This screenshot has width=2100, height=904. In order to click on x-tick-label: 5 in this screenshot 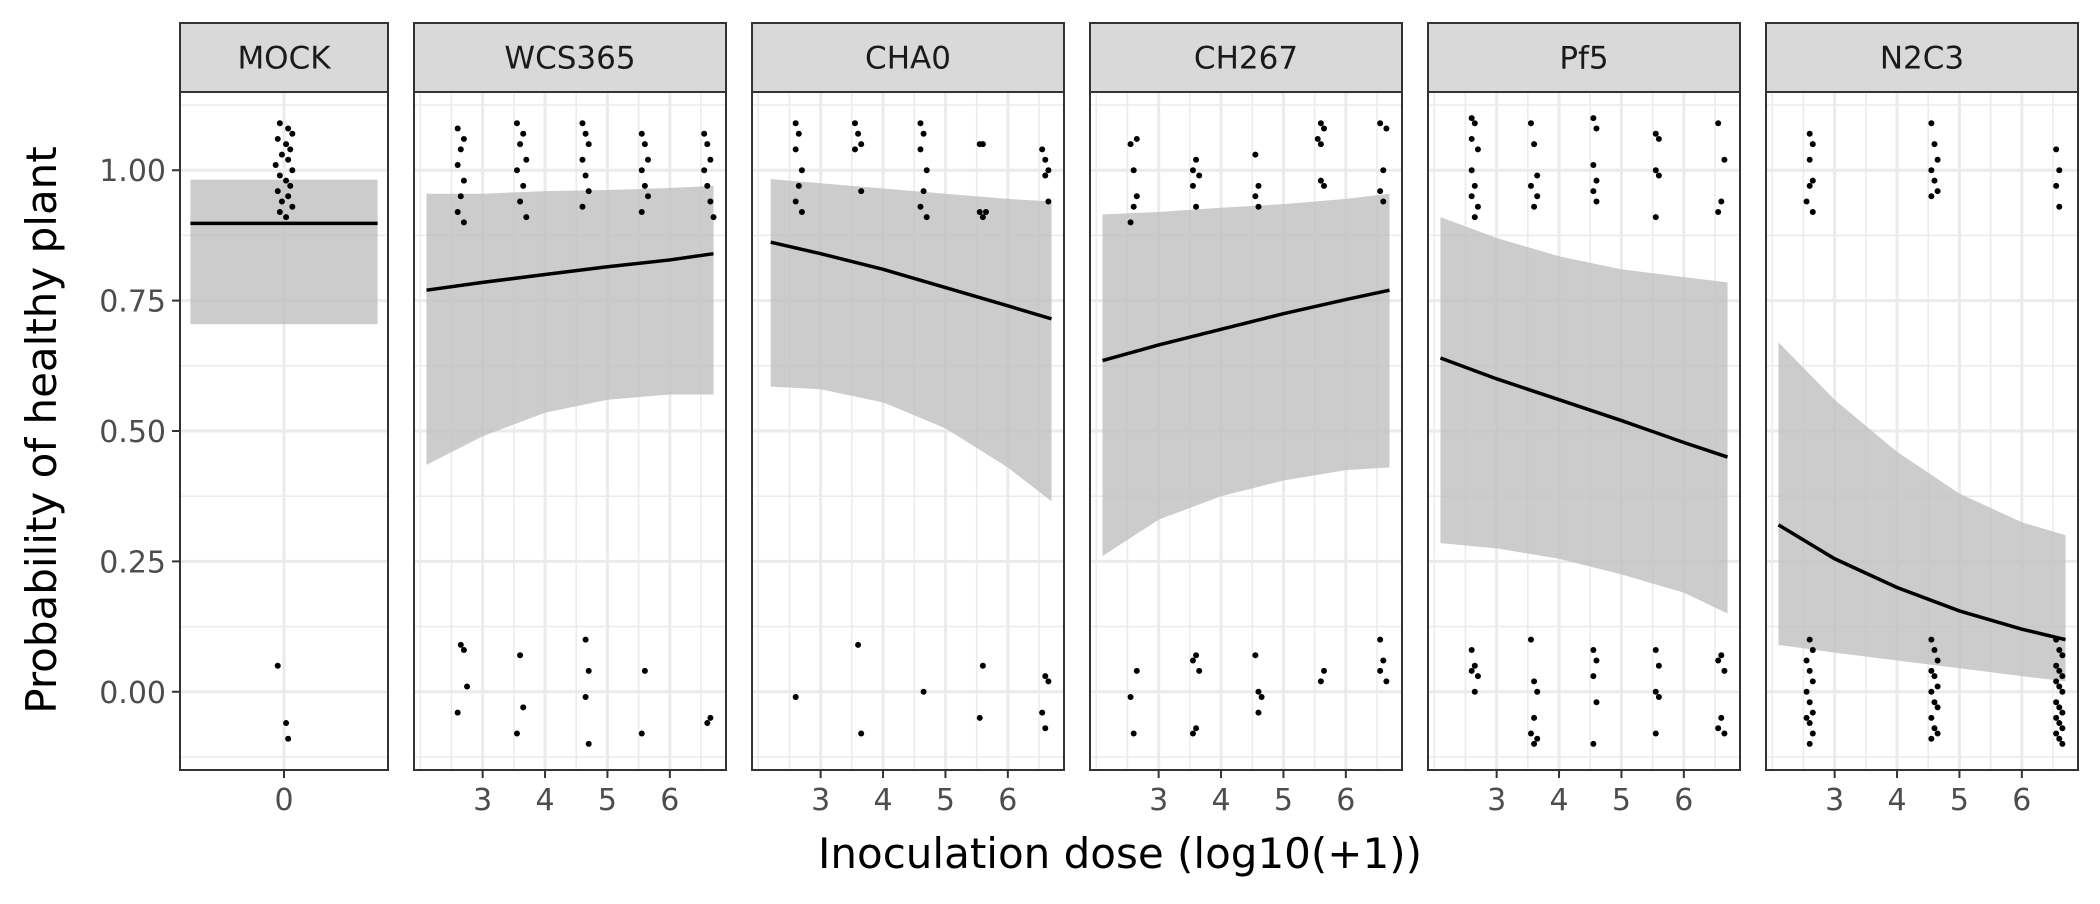, I will do `click(1621, 800)`.